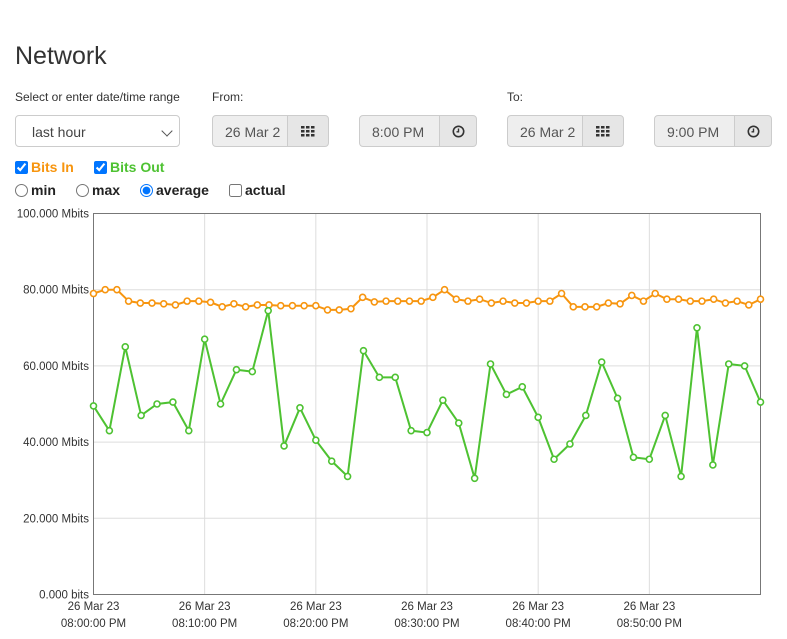  What do you see at coordinates (228, 97) in the screenshot?
I see `from-label: From:` at bounding box center [228, 97].